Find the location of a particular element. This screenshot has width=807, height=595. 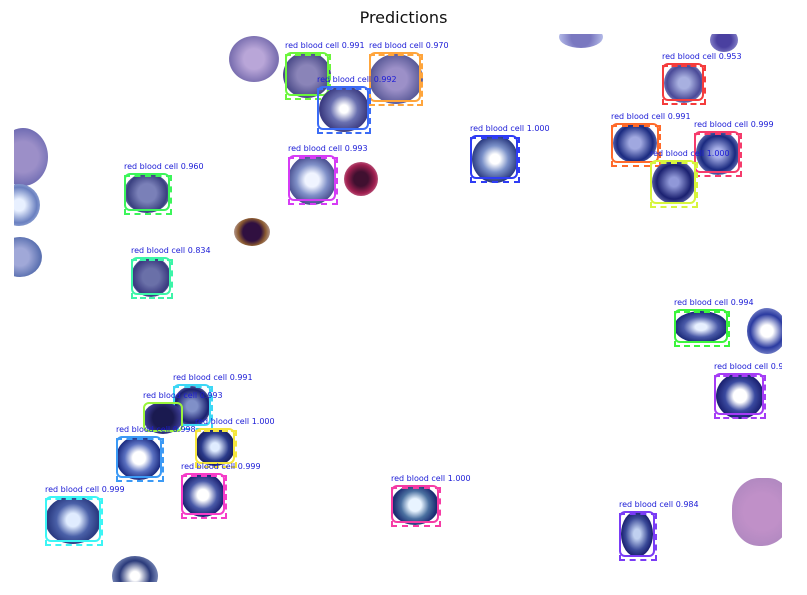

detection-box: red blood cell 0.992 is located at coordinates (357, 104).